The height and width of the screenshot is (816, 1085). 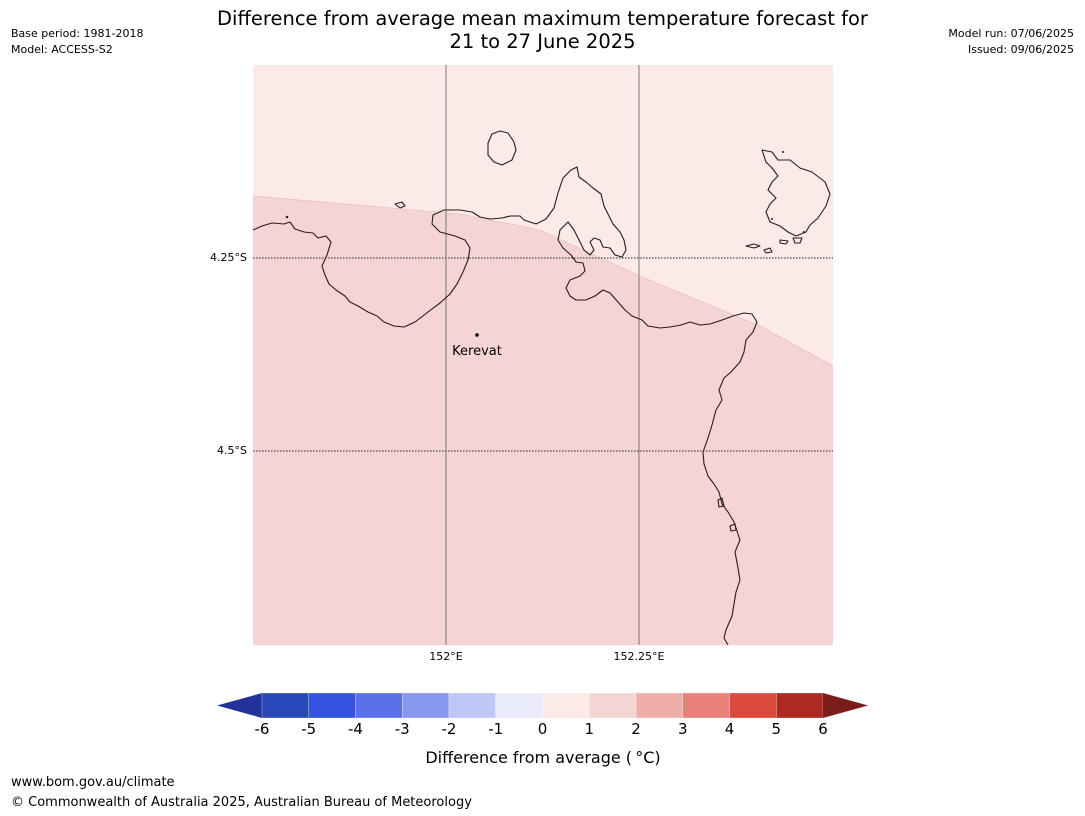 What do you see at coordinates (753, 246) in the screenshot?
I see `coastline-islet-a` at bounding box center [753, 246].